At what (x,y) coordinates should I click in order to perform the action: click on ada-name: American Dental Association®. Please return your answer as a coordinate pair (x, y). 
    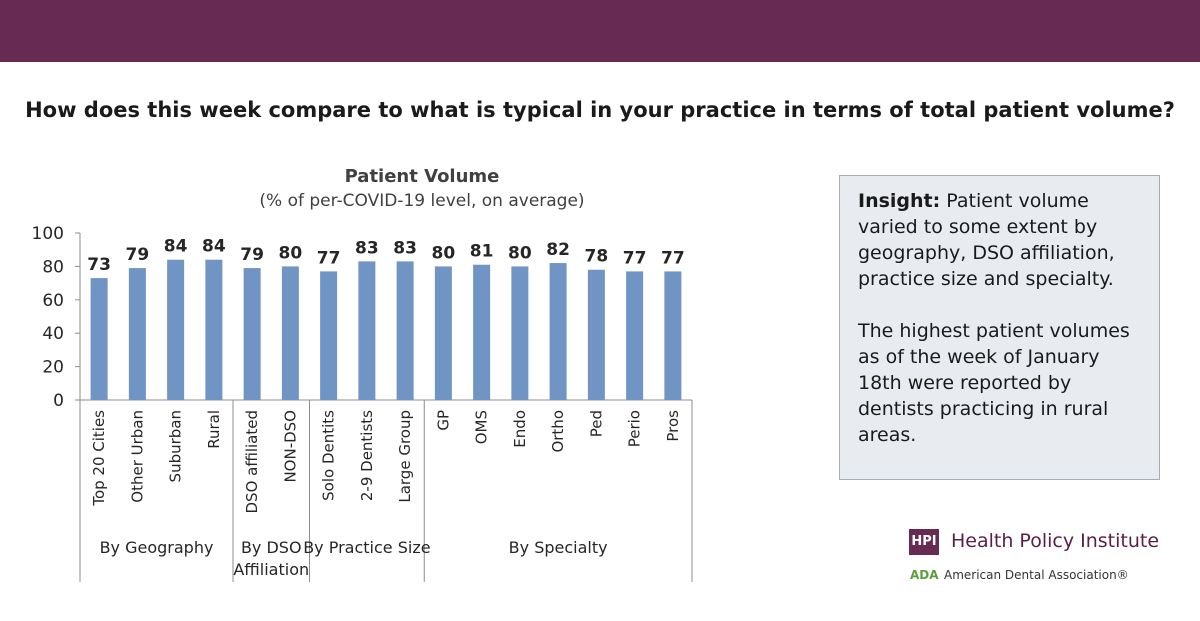
    Looking at the image, I should click on (1036, 575).